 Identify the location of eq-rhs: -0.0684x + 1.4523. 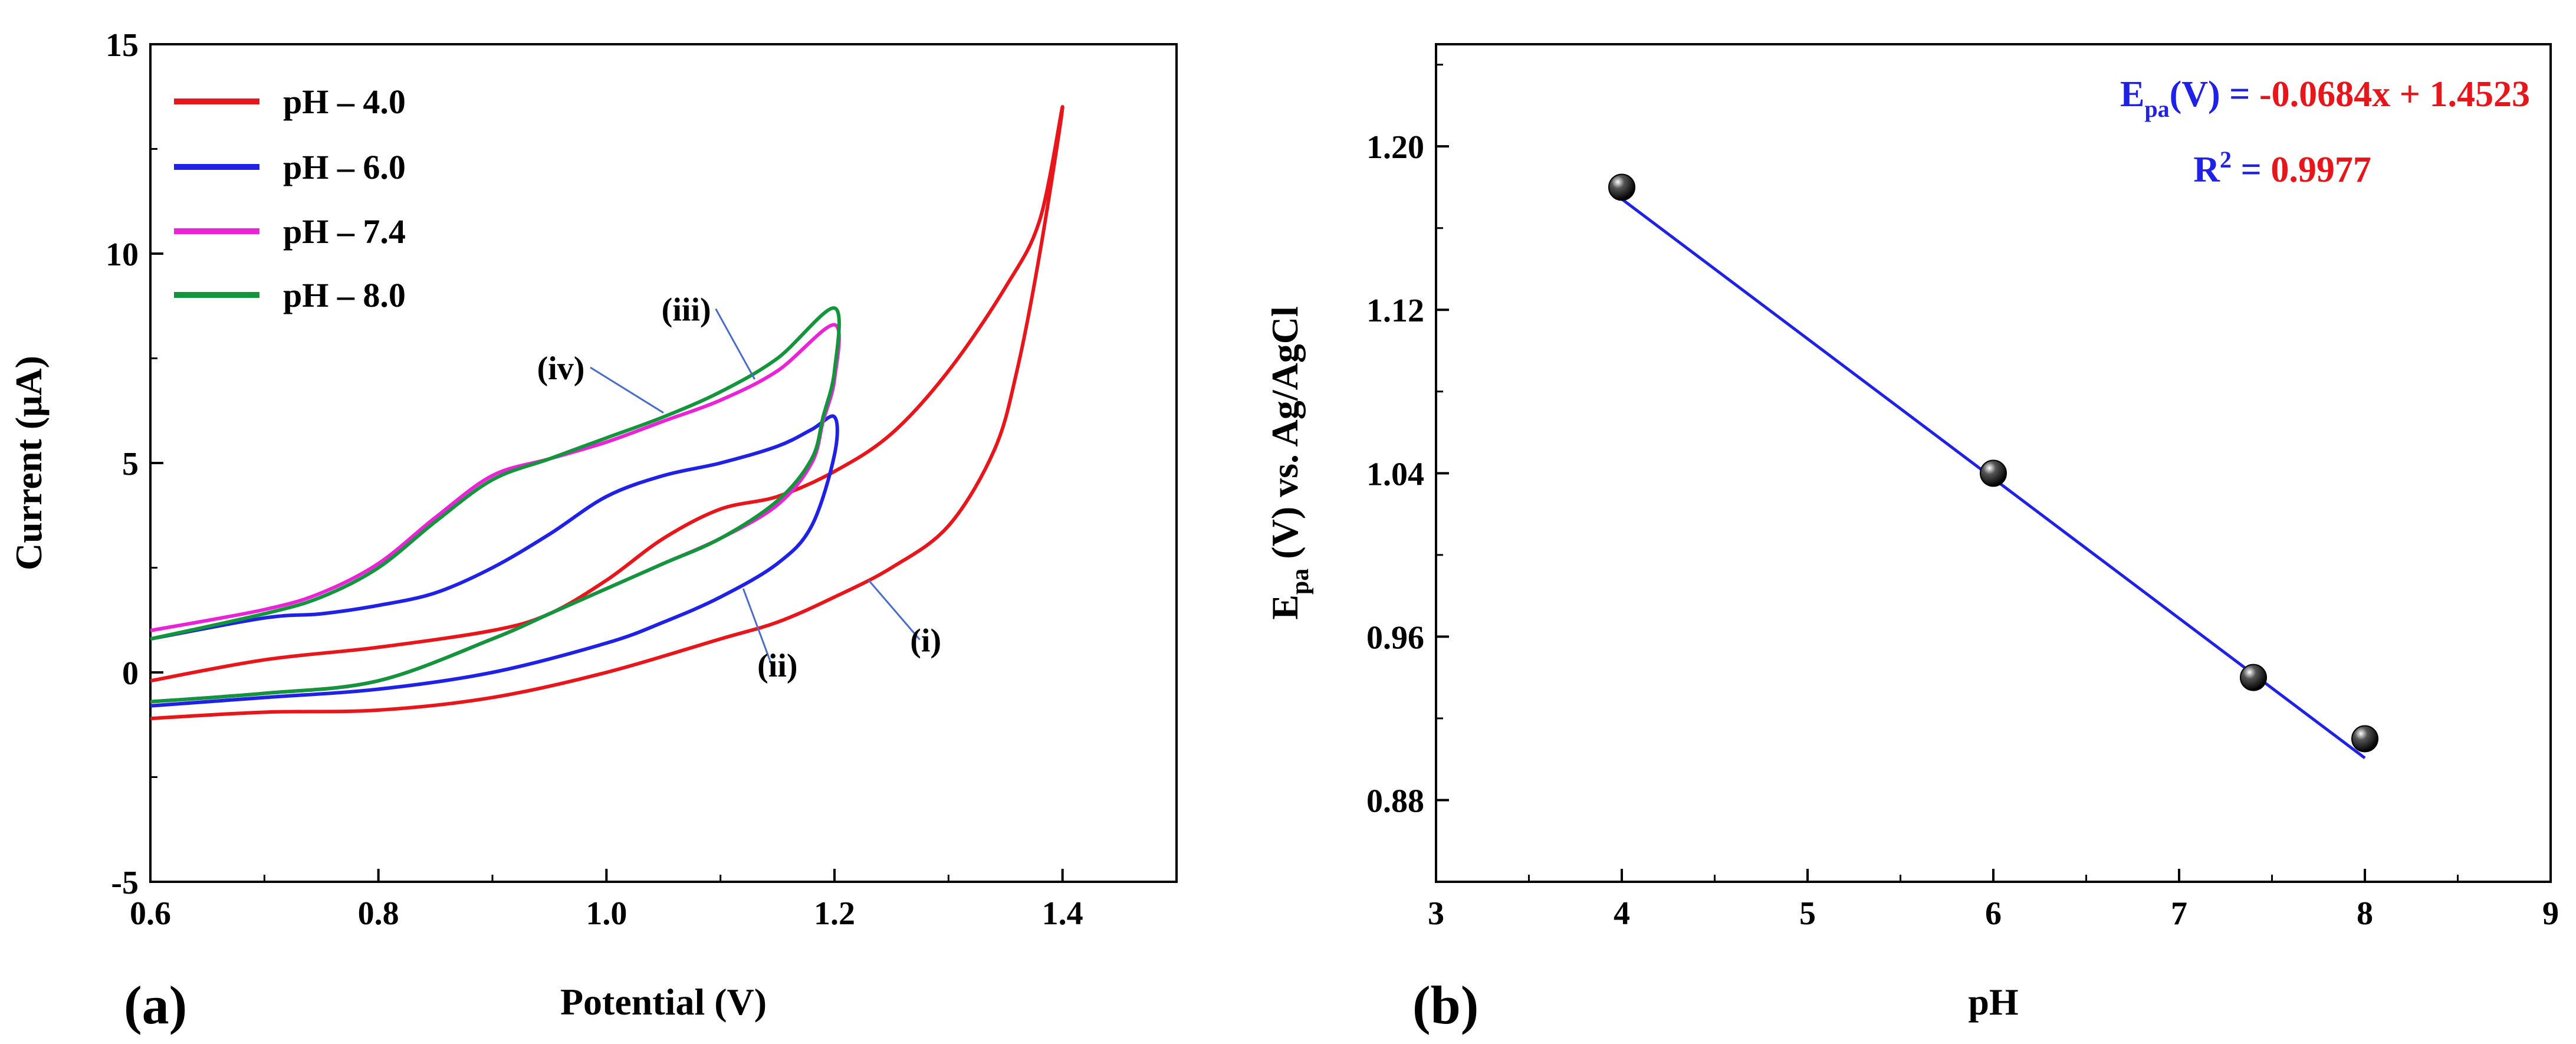
(2394, 94).